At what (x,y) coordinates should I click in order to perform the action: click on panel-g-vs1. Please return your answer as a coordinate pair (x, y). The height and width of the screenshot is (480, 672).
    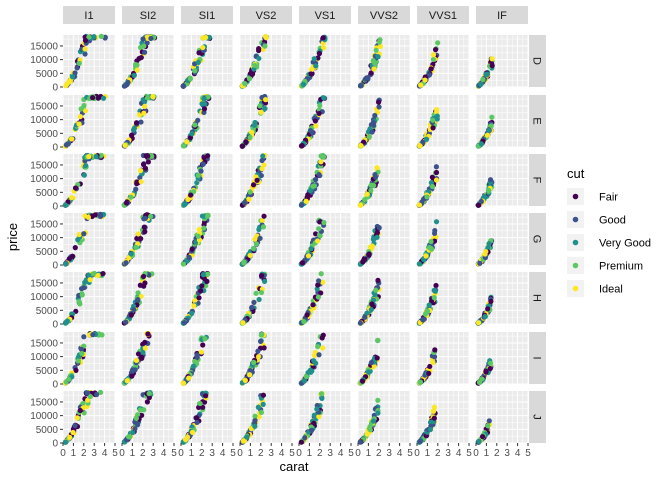
    Looking at the image, I should click on (325, 240).